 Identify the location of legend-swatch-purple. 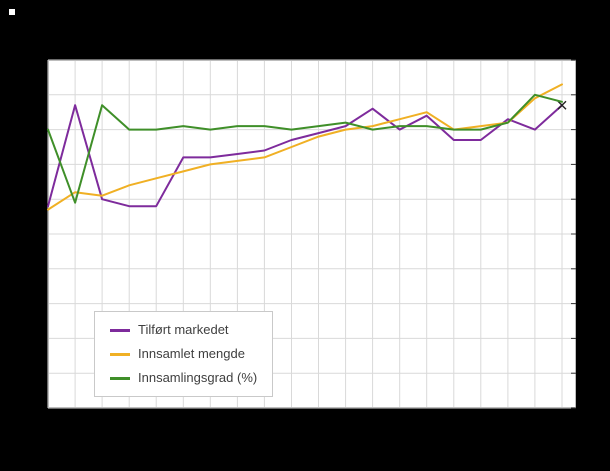
(120, 330).